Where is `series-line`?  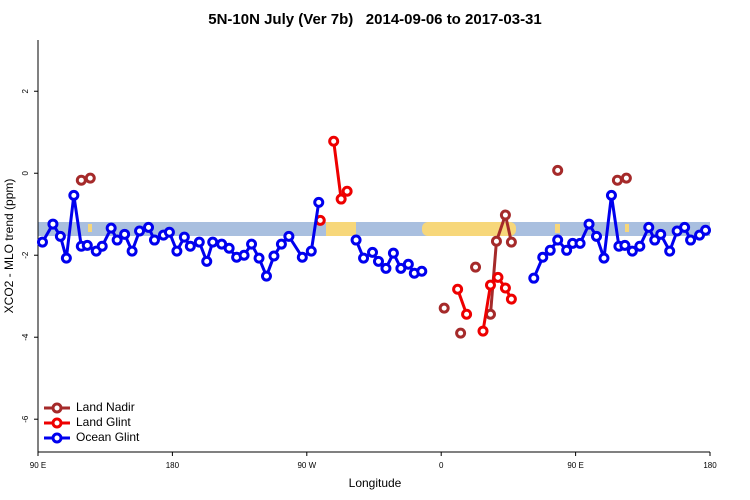 series-line is located at coordinates (422, 236).